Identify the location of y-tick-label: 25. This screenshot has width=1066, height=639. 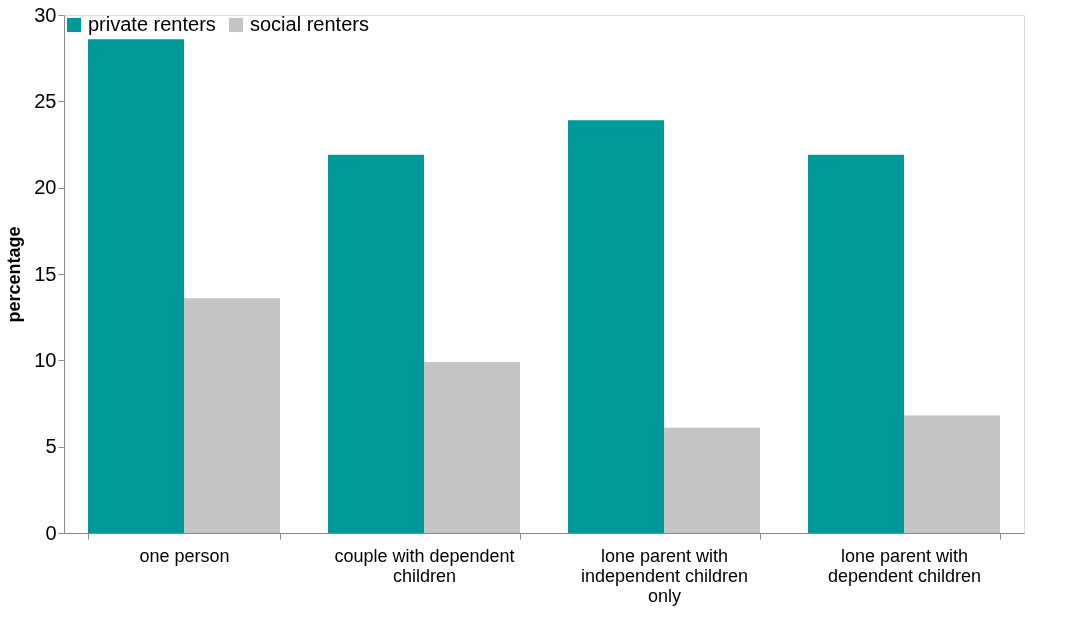
(45, 100).